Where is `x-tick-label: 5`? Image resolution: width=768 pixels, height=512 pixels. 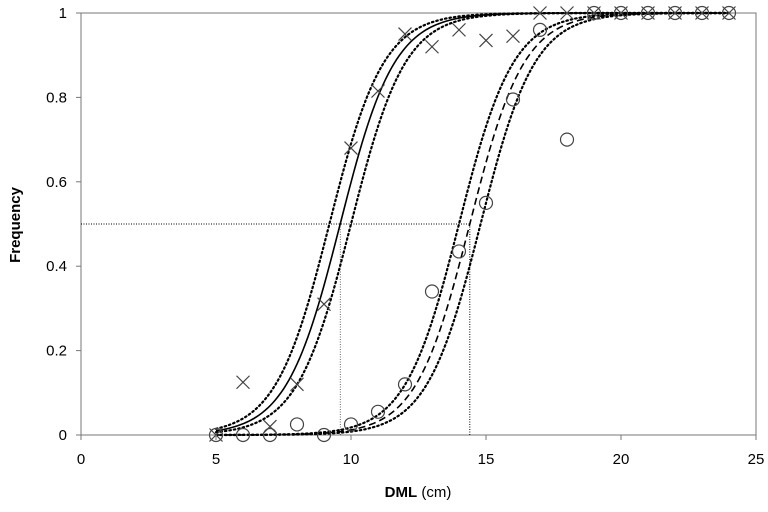
x-tick-label: 5 is located at coordinates (216, 459).